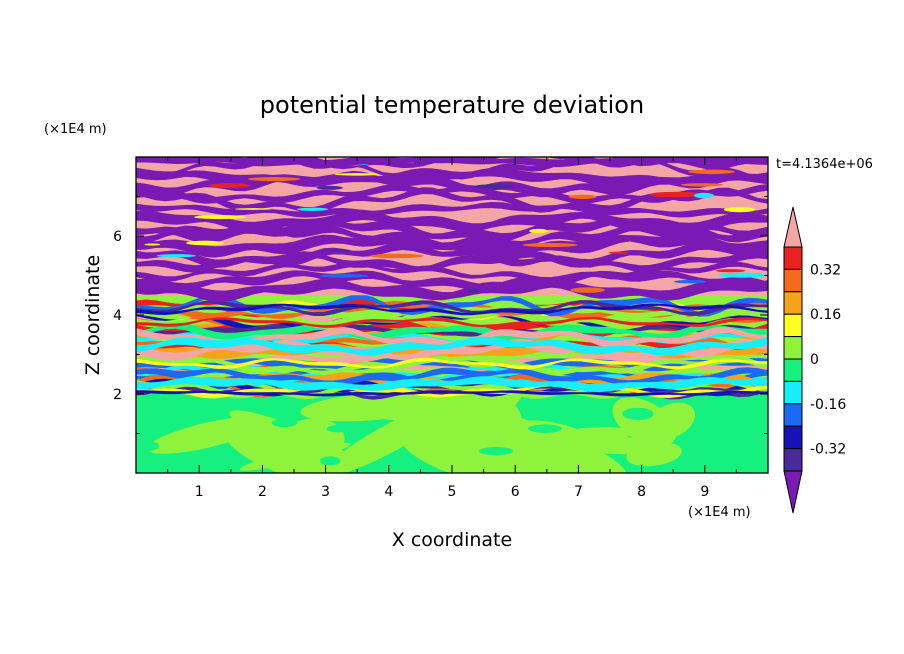  What do you see at coordinates (828, 450) in the screenshot?
I see `colorbar-label: -0.32` at bounding box center [828, 450].